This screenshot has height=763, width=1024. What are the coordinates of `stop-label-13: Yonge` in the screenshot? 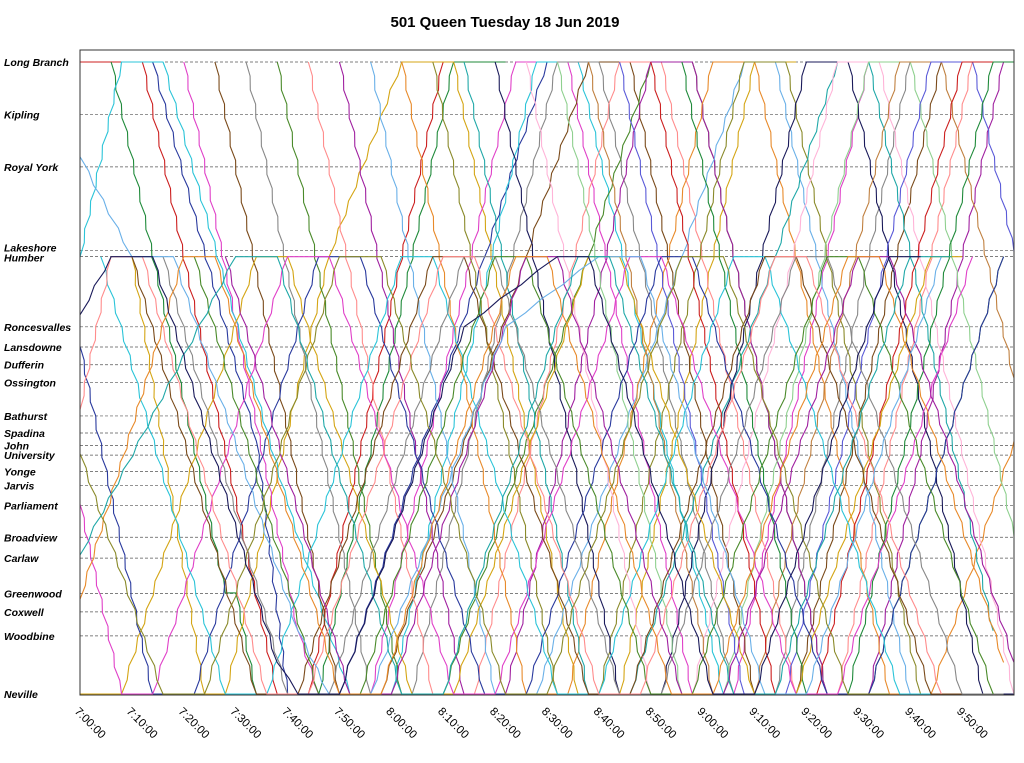 It's located at (20, 473).